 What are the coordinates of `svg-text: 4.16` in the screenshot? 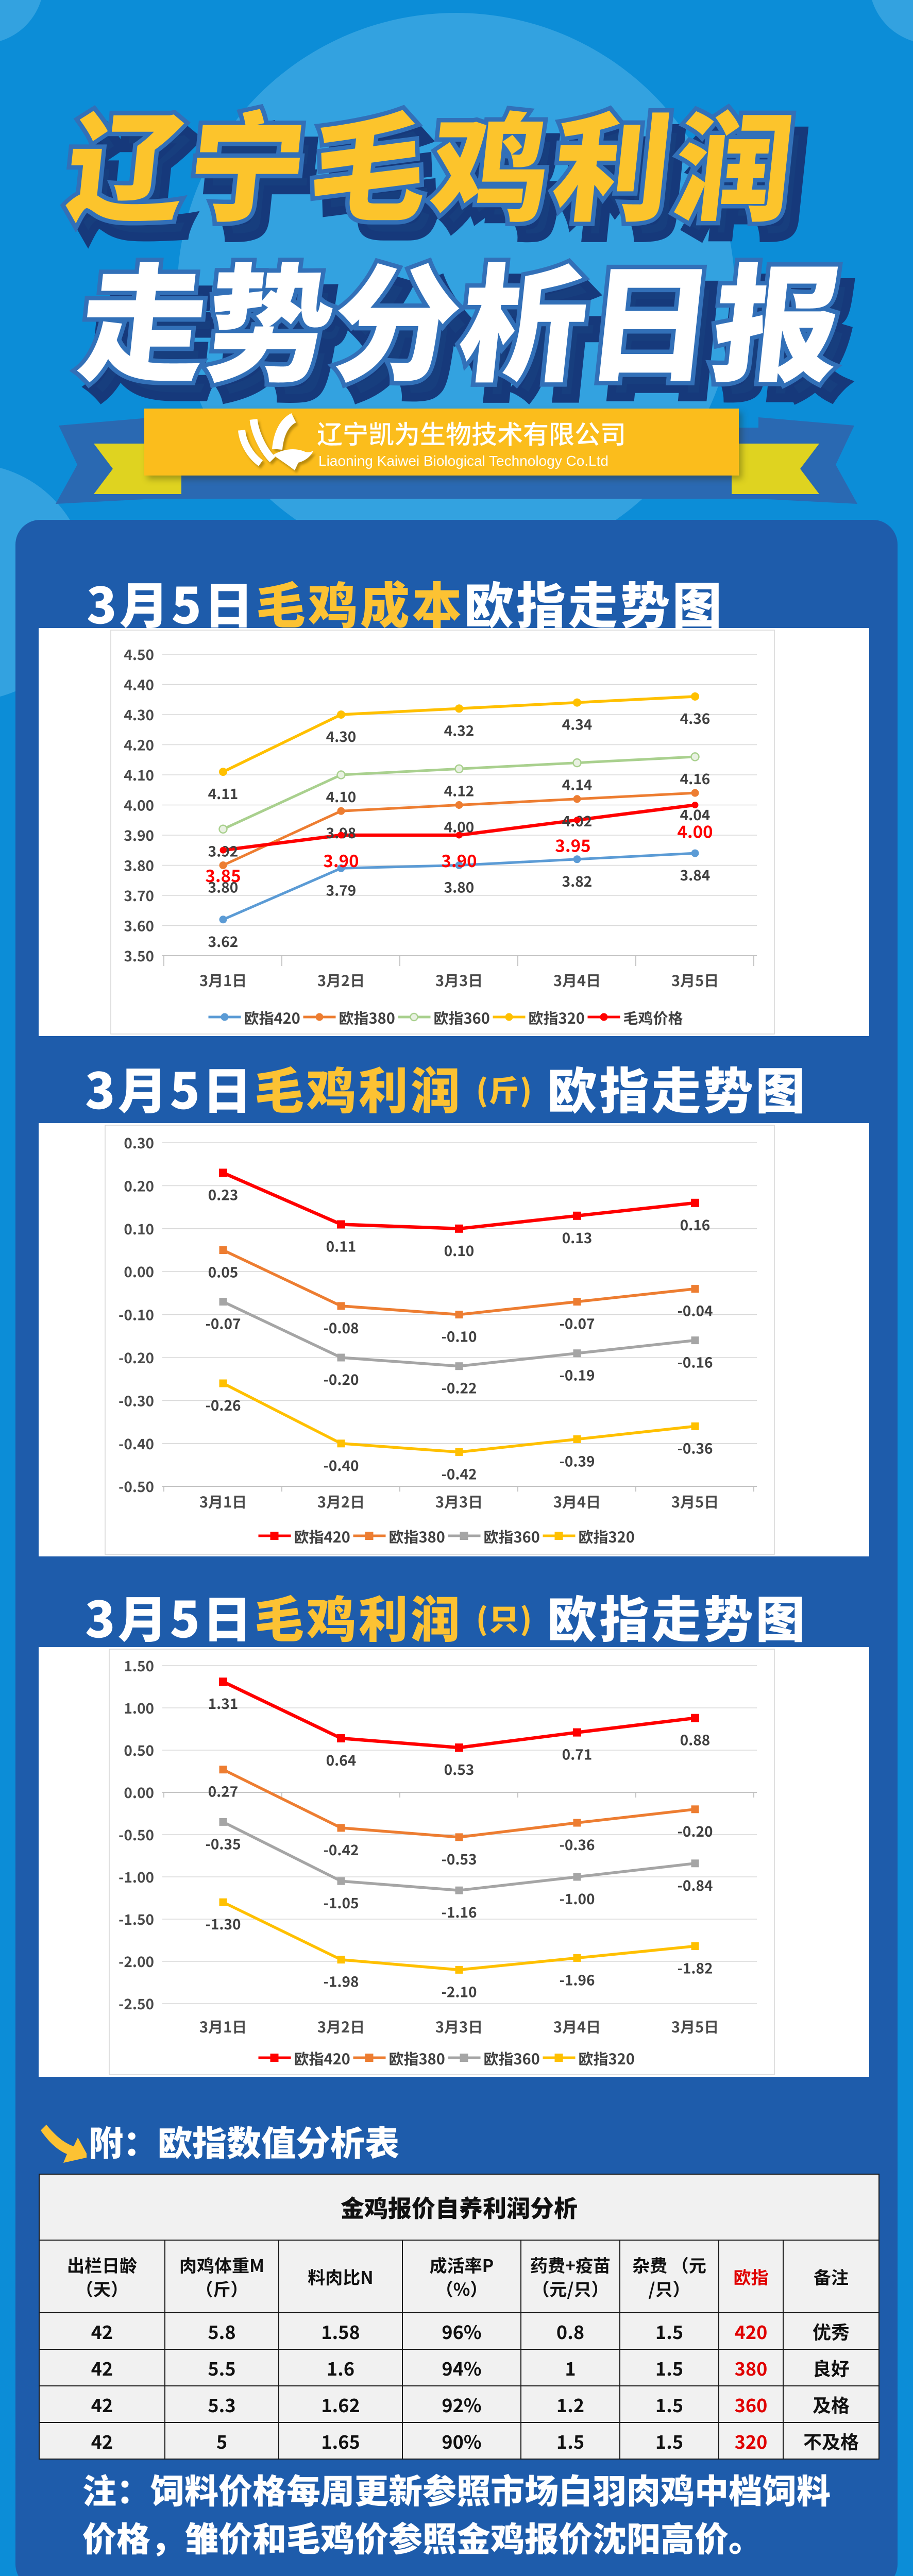 It's located at (696, 778).